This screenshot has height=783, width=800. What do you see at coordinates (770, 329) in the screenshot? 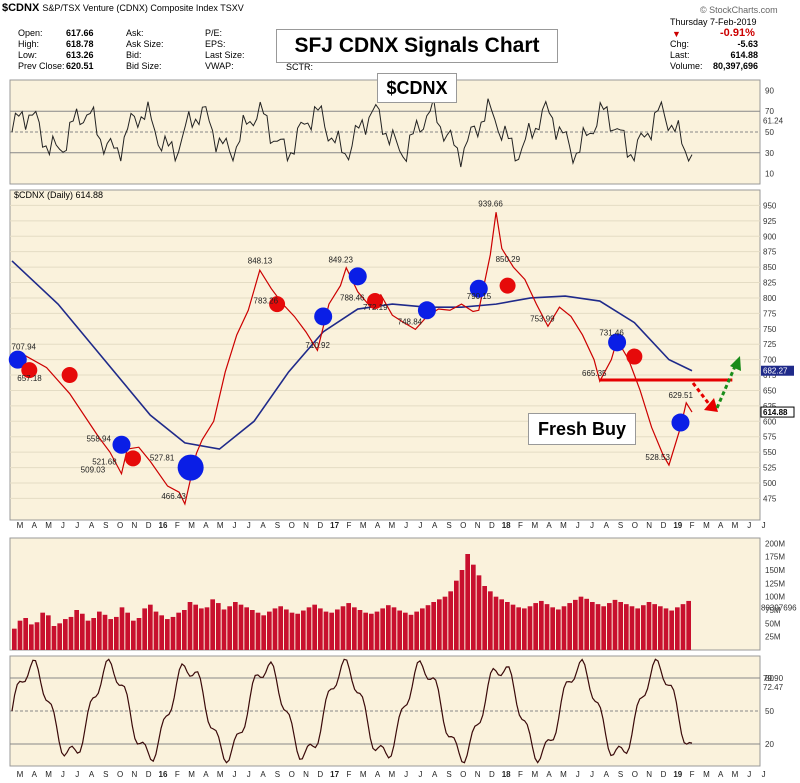
I see `price-tick-label: 750` at bounding box center [770, 329].